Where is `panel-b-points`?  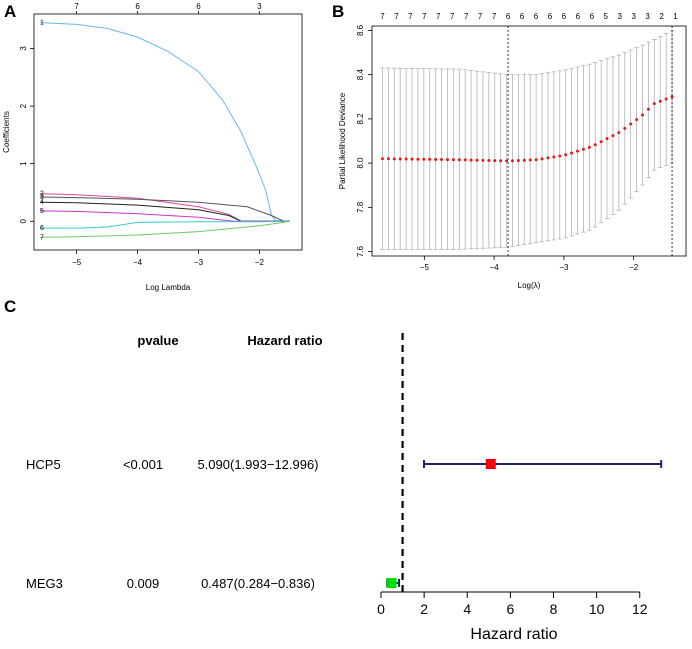
panel-b-points is located at coordinates (527, 129).